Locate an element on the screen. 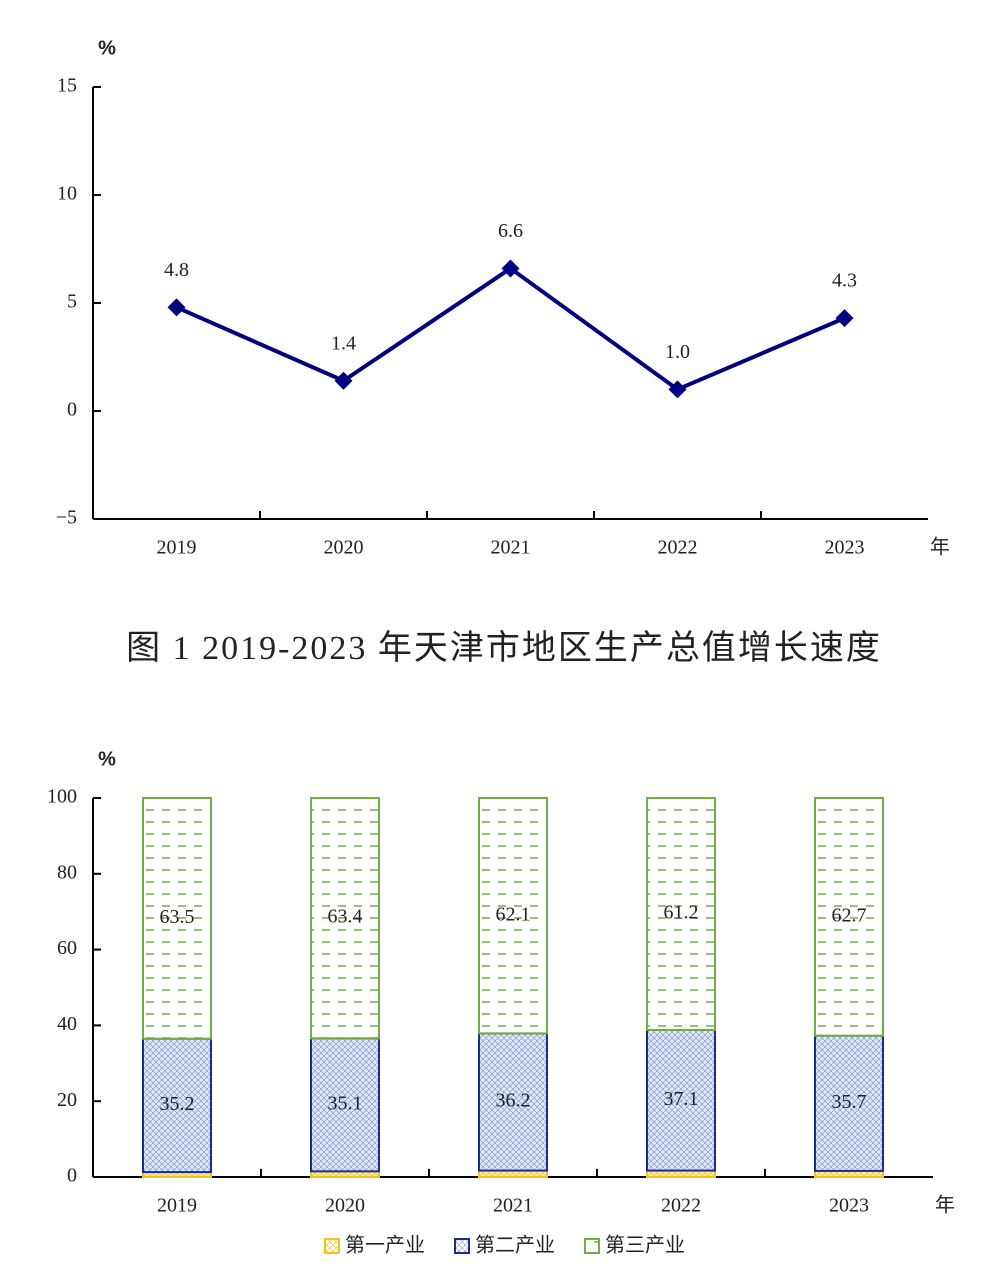  line is located at coordinates (510, 329).